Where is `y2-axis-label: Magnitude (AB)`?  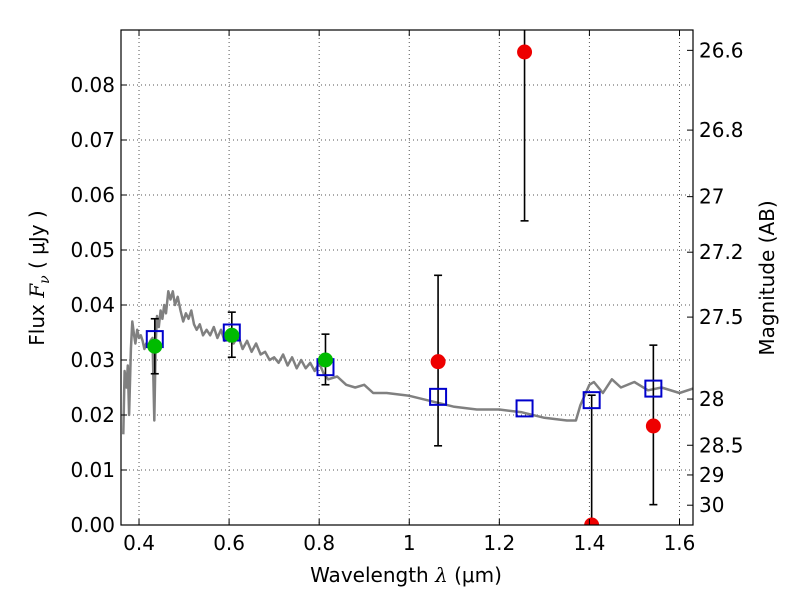
y2-axis-label: Magnitude (AB) is located at coordinates (767, 277).